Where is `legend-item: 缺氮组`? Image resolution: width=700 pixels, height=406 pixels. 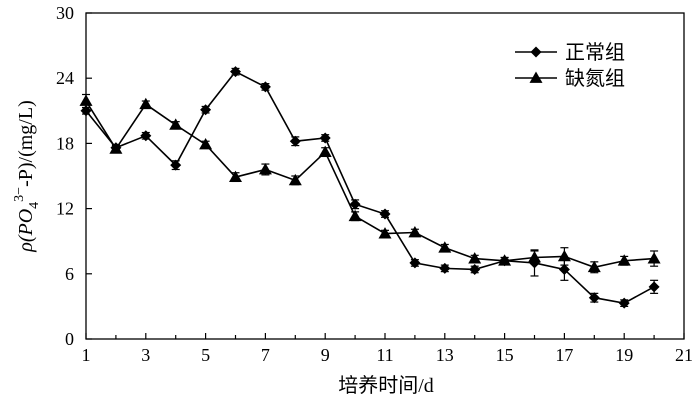
legend-item: 缺氮组 is located at coordinates (570, 78).